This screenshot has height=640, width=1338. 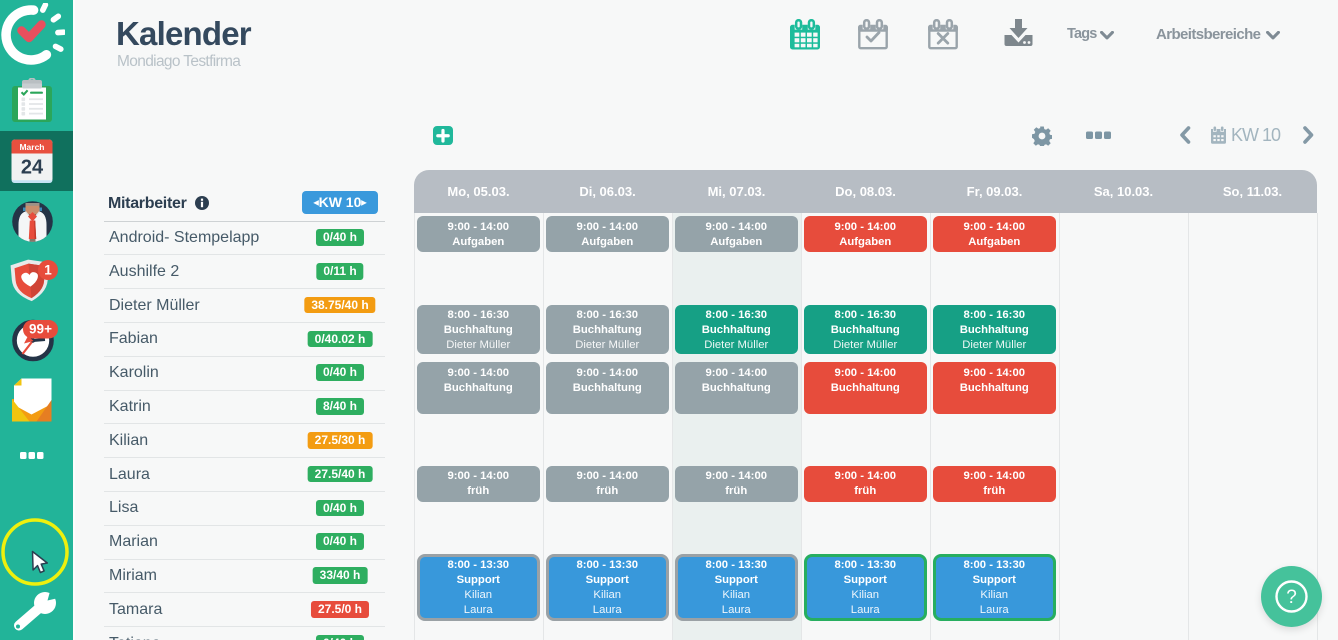 What do you see at coordinates (32, 168) in the screenshot?
I see `svg-text: 24` at bounding box center [32, 168].